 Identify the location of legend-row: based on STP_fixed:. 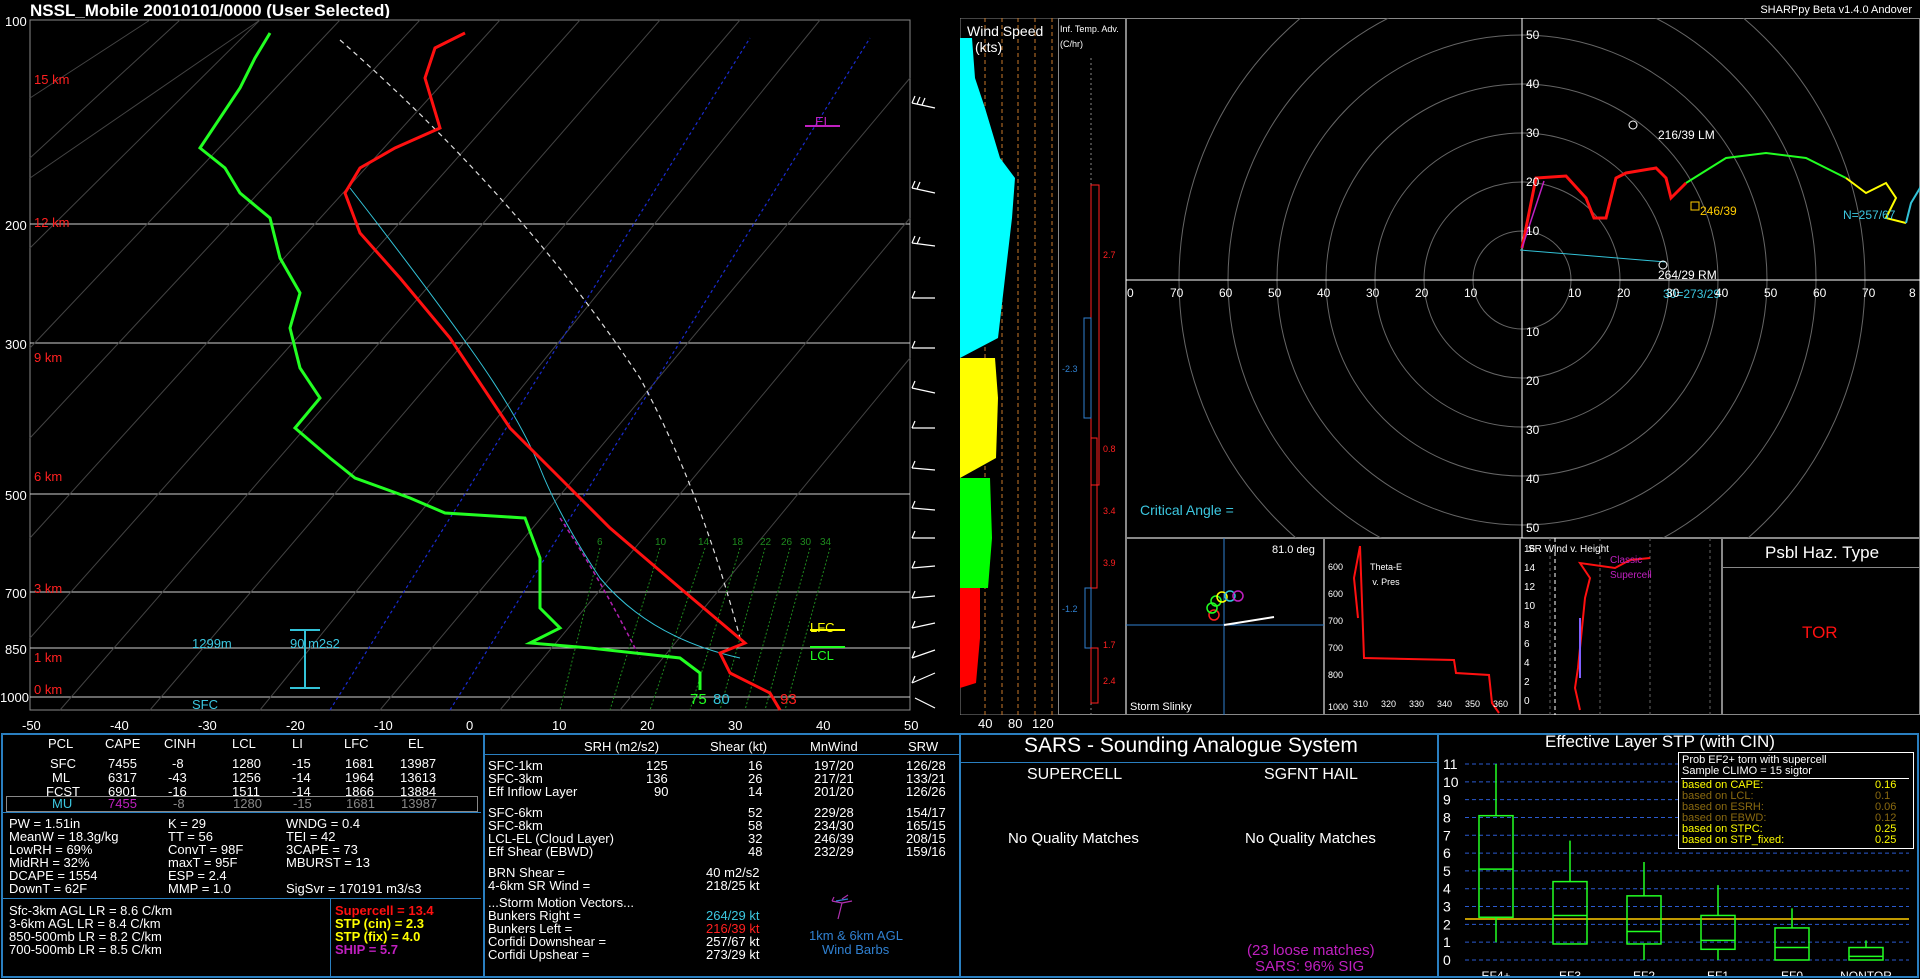
(1733, 840).